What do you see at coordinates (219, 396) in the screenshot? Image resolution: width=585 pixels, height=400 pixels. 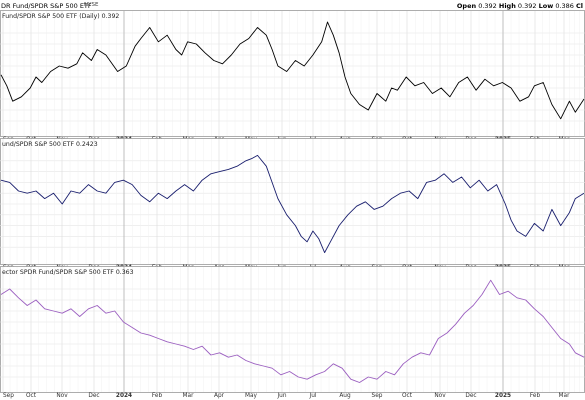 I see `x-tick-label: Apr` at bounding box center [219, 396].